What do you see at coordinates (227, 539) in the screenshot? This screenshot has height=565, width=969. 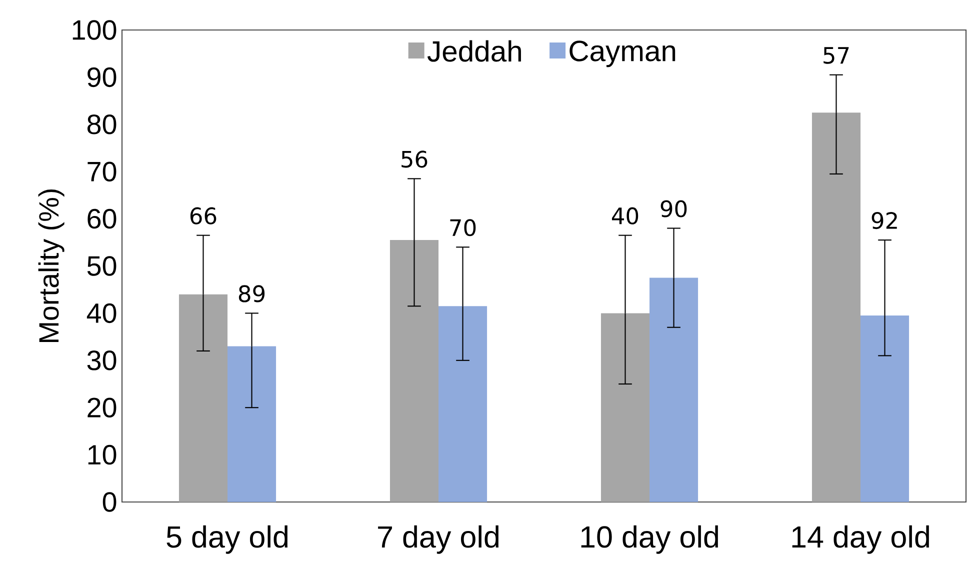 I see `x-tick-label: 5 day old` at bounding box center [227, 539].